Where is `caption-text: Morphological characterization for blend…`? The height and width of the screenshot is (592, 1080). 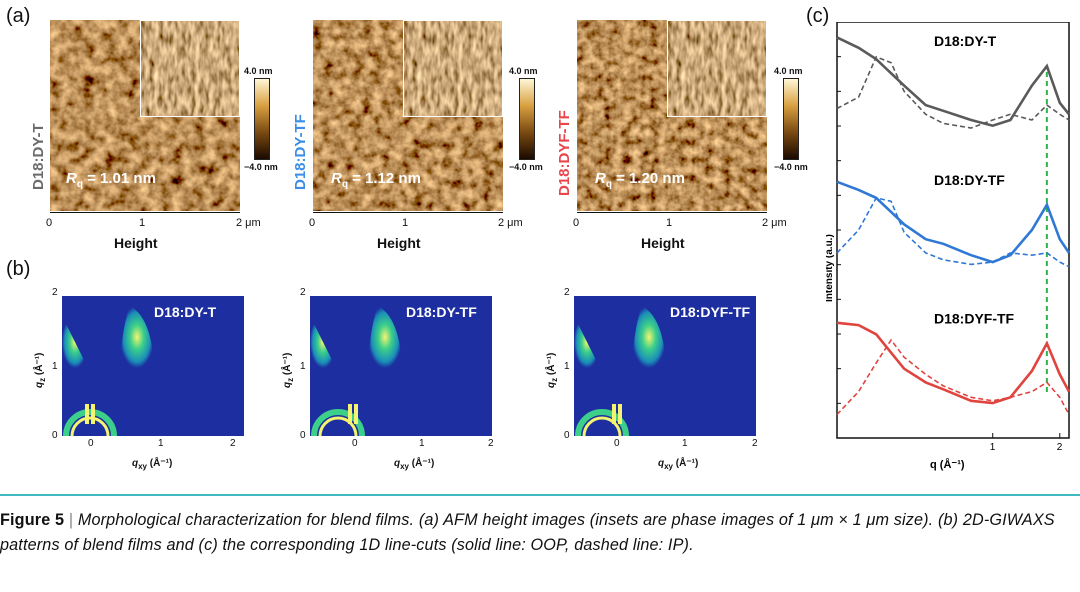 caption-text: Morphological characterization for blend… is located at coordinates (527, 532).